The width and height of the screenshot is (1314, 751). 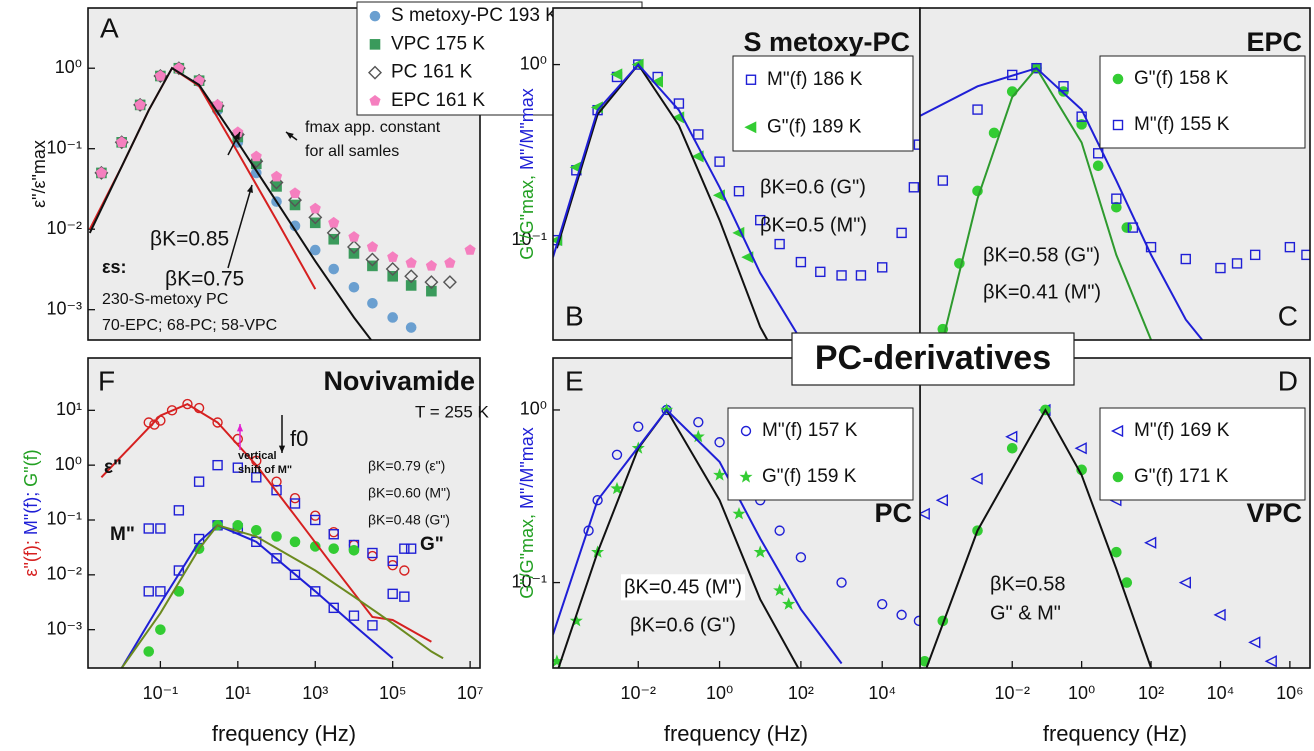 I want to click on y-tick-label: 10⁻³, so click(x=64, y=628).